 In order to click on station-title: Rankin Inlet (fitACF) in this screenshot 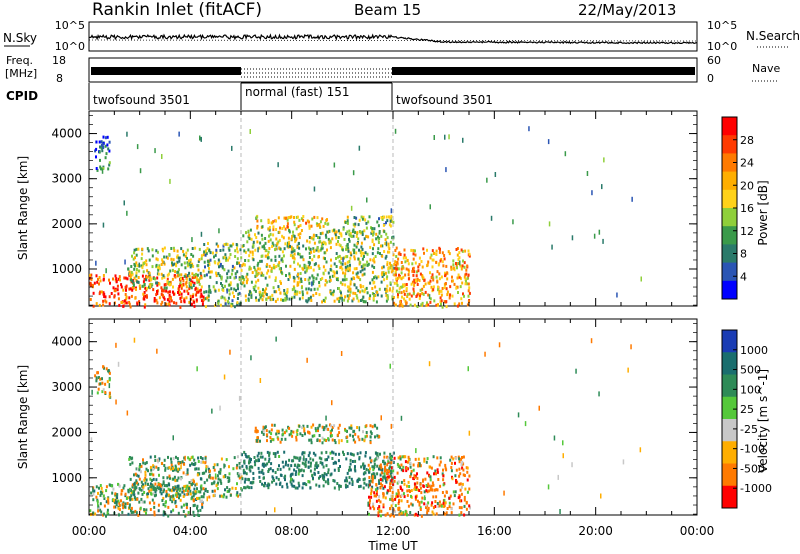, I will do `click(177, 10)`.